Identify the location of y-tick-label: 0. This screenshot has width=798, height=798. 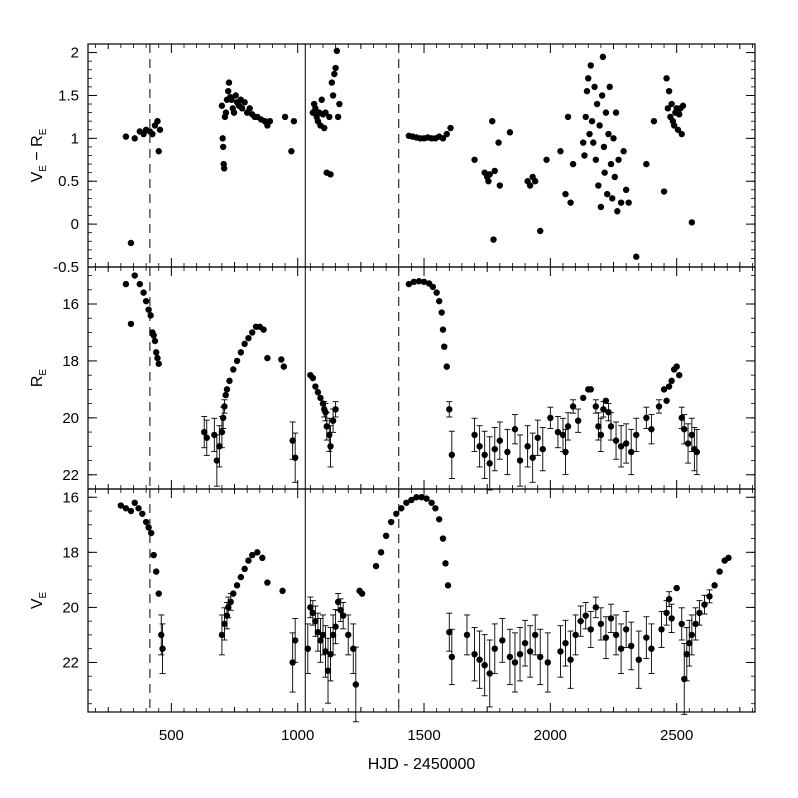
(75, 224).